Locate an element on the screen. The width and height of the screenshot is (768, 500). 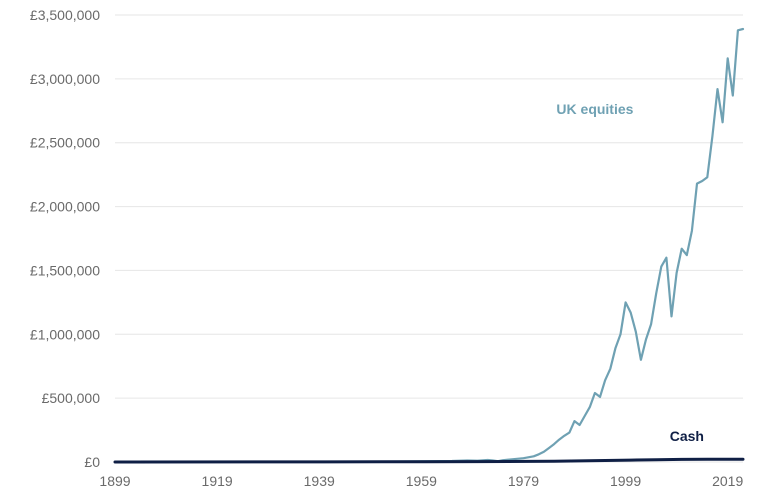
x-tick-label: 1979 is located at coordinates (523, 481).